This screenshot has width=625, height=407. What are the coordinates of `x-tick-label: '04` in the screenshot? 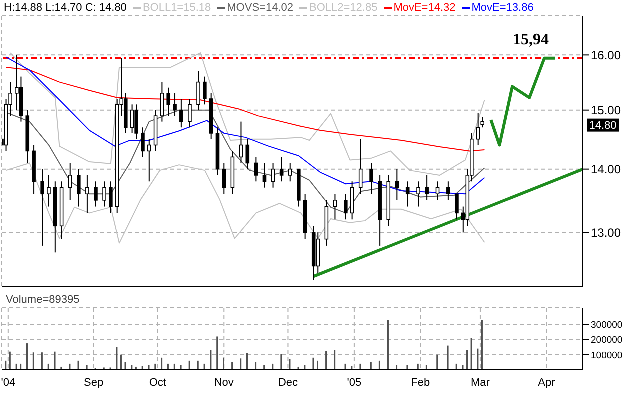 It's located at (8, 382).